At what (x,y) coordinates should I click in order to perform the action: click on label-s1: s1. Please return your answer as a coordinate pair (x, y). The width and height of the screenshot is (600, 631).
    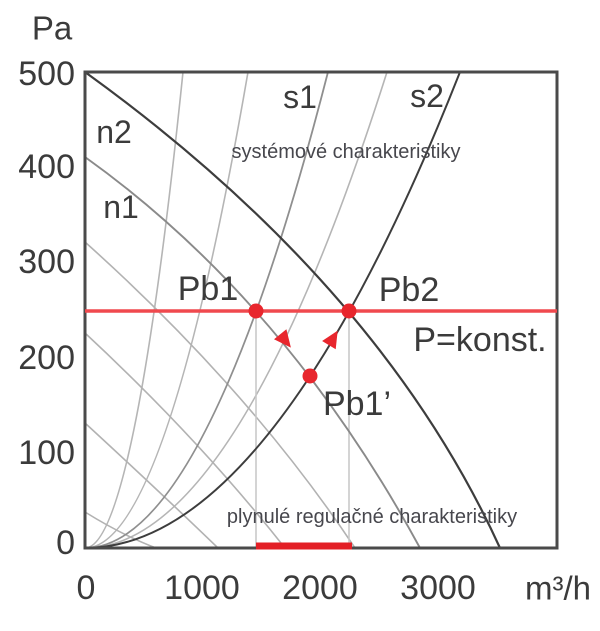
    Looking at the image, I should click on (300, 97).